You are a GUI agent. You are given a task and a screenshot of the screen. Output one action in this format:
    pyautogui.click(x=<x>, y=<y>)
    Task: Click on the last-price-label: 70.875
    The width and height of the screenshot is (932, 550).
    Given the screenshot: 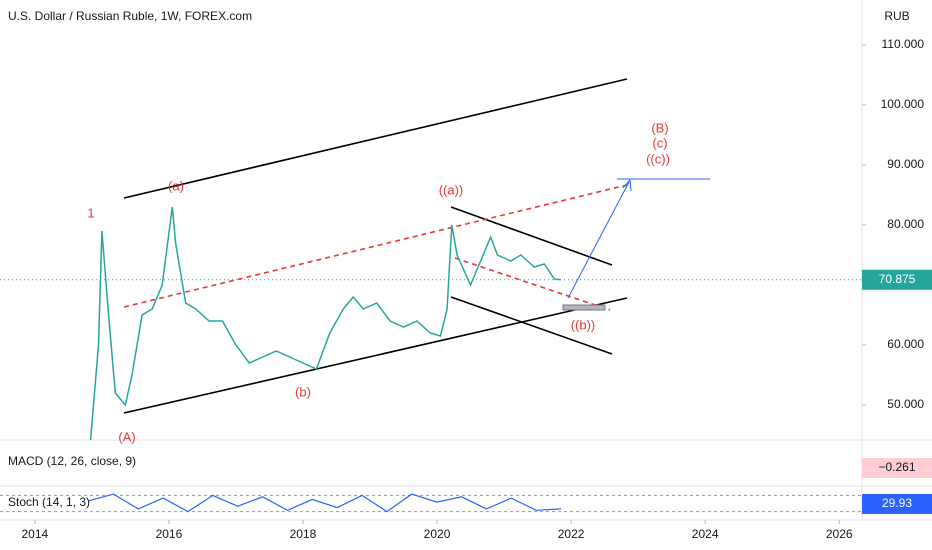 What is the action you would take?
    pyautogui.click(x=897, y=279)
    